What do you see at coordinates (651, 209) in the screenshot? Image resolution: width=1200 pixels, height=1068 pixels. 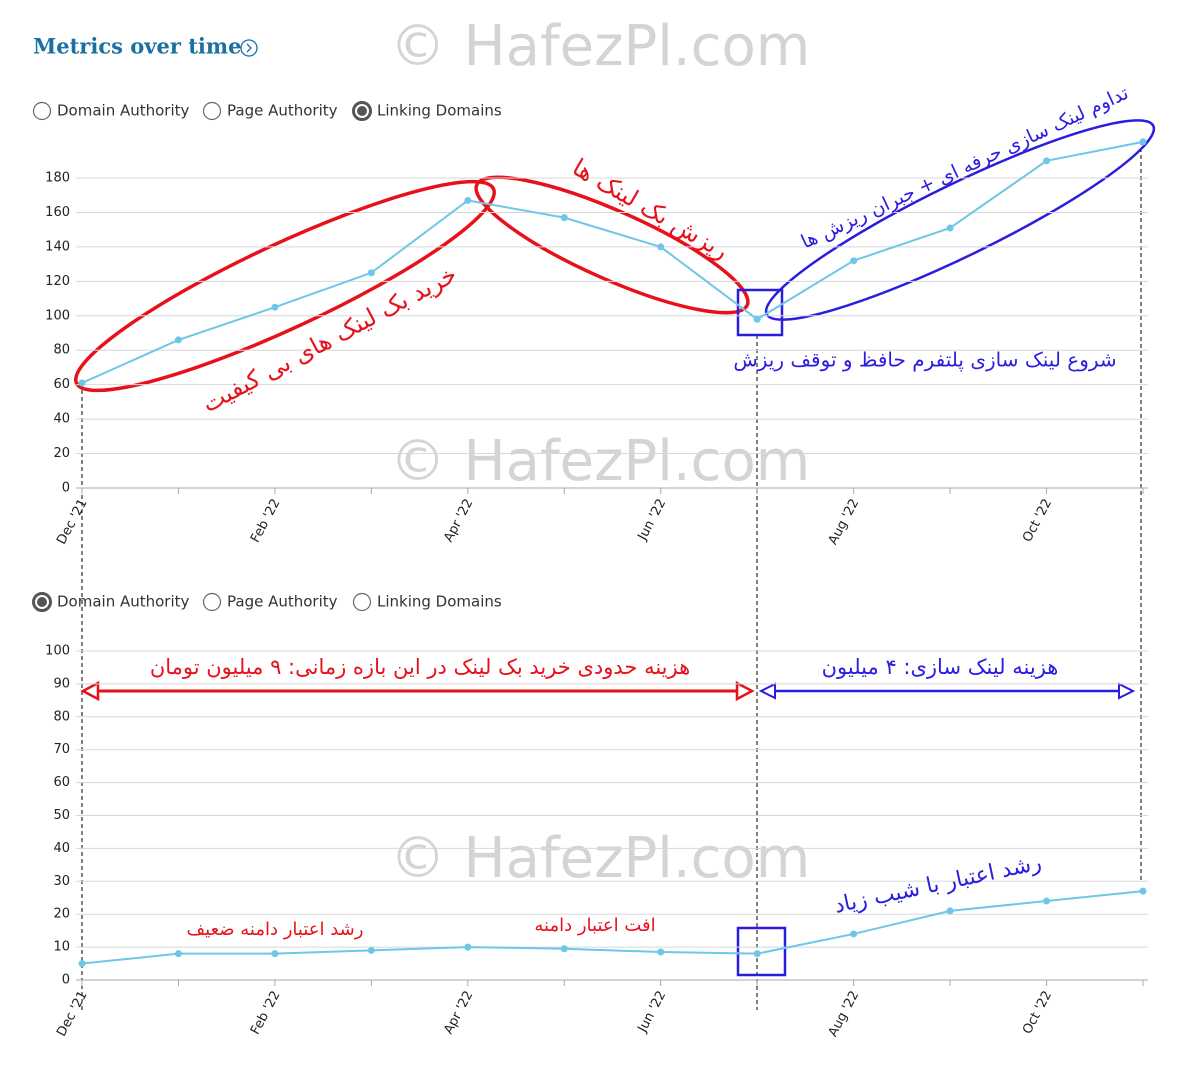 I see `annotation: ریزش بک لینک ها` at bounding box center [651, 209].